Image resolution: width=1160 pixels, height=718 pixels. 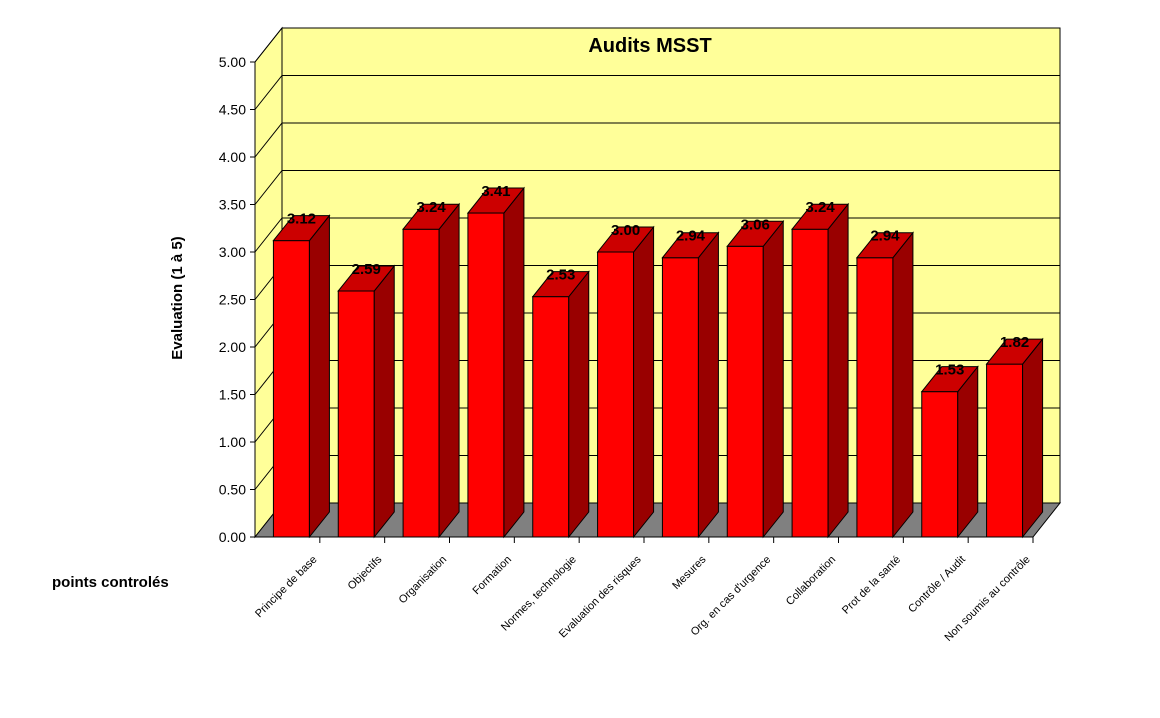 What do you see at coordinates (871, 585) in the screenshot?
I see `x-tick-label: Prot de la santé` at bounding box center [871, 585].